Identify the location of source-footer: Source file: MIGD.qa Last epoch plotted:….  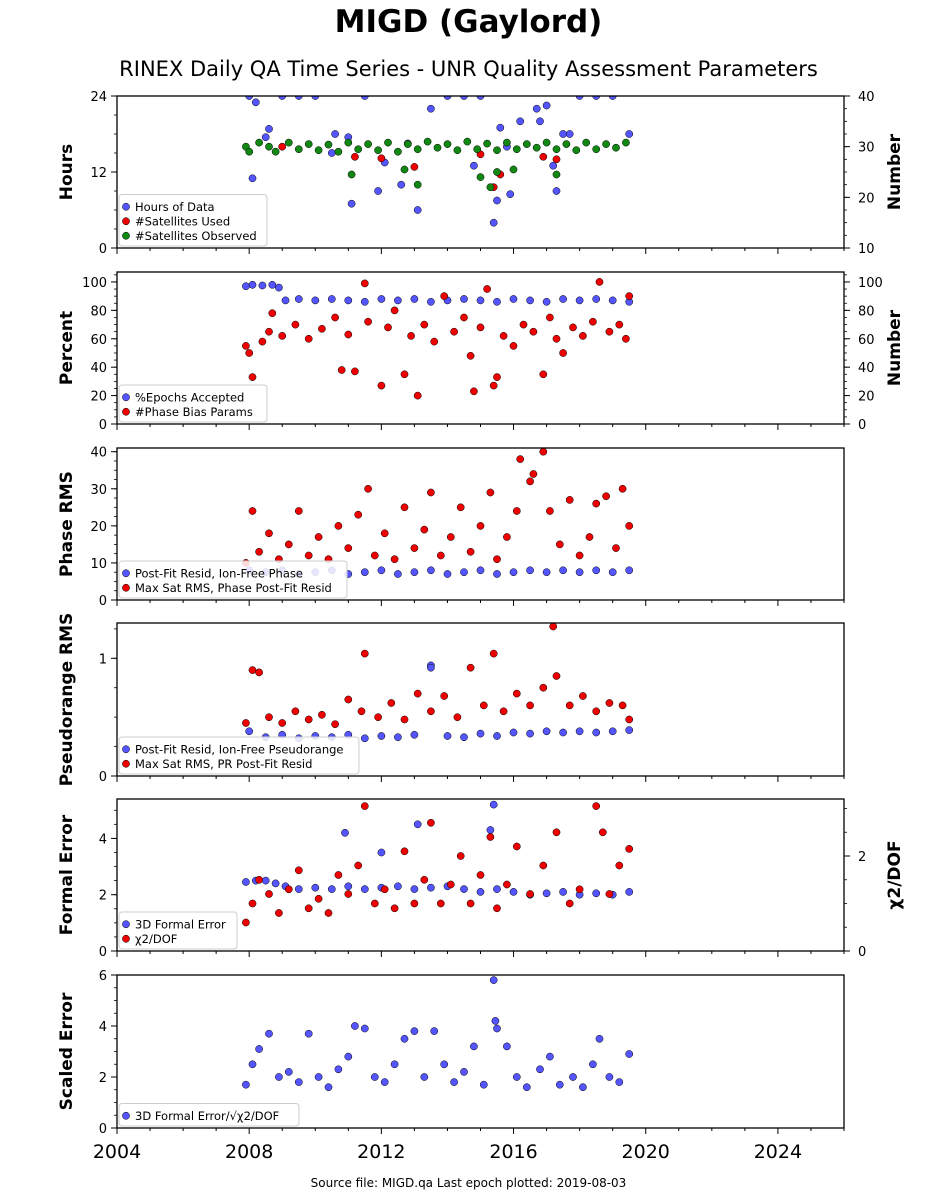
(468, 1183).